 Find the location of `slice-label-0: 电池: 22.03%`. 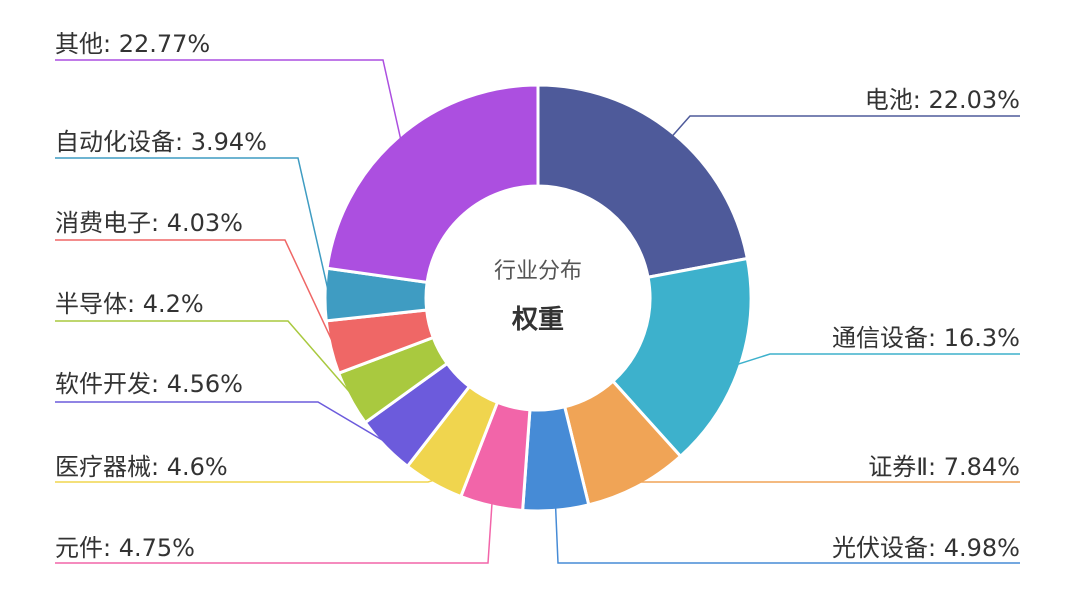

slice-label-0: 电池: 22.03% is located at coordinates (942, 100).